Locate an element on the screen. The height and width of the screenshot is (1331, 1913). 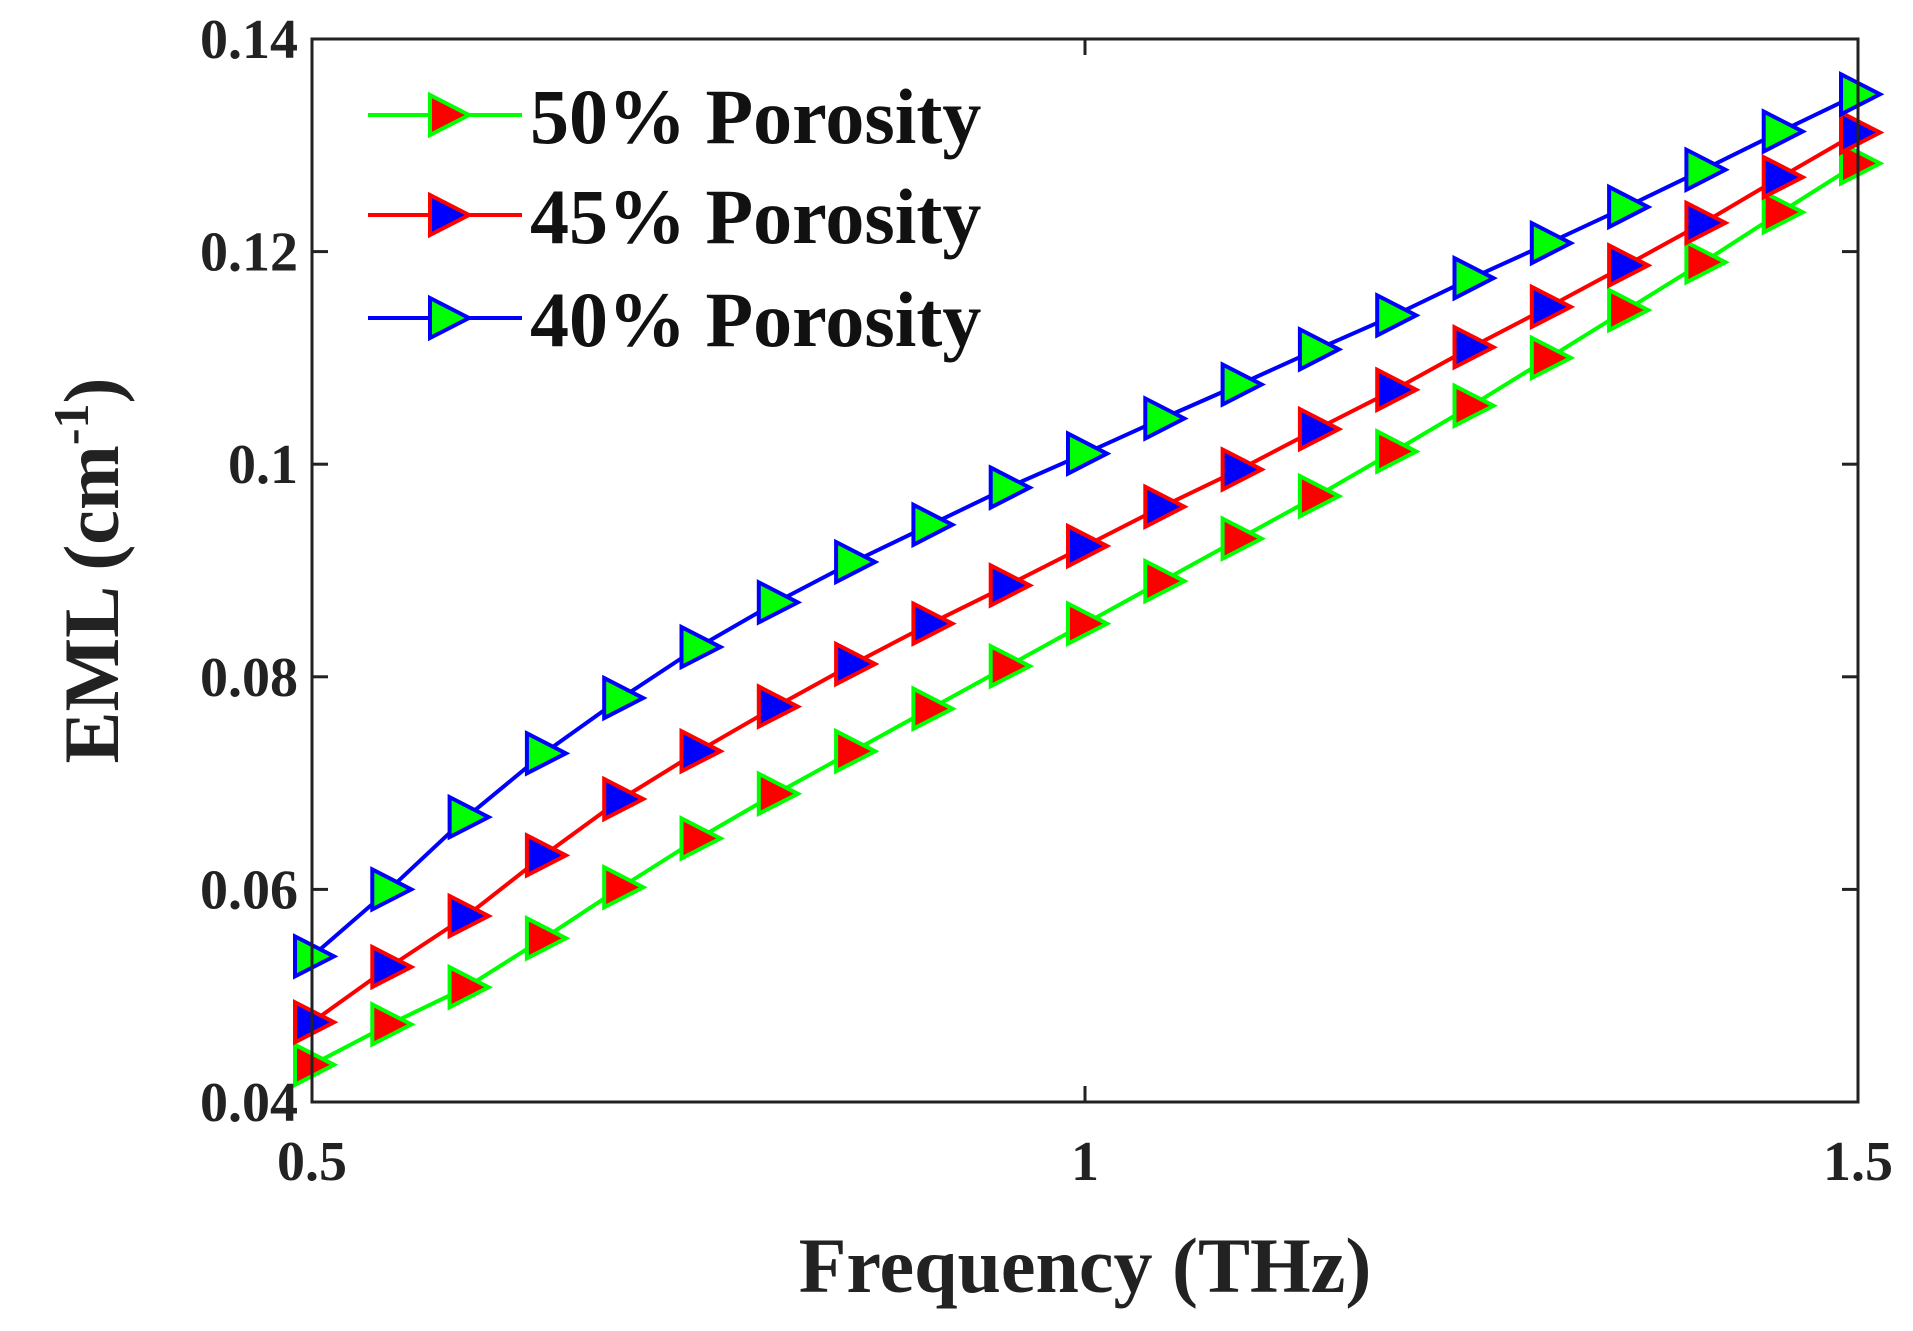
y-axis-label: EML (cm-1) is located at coordinates (89, 570).